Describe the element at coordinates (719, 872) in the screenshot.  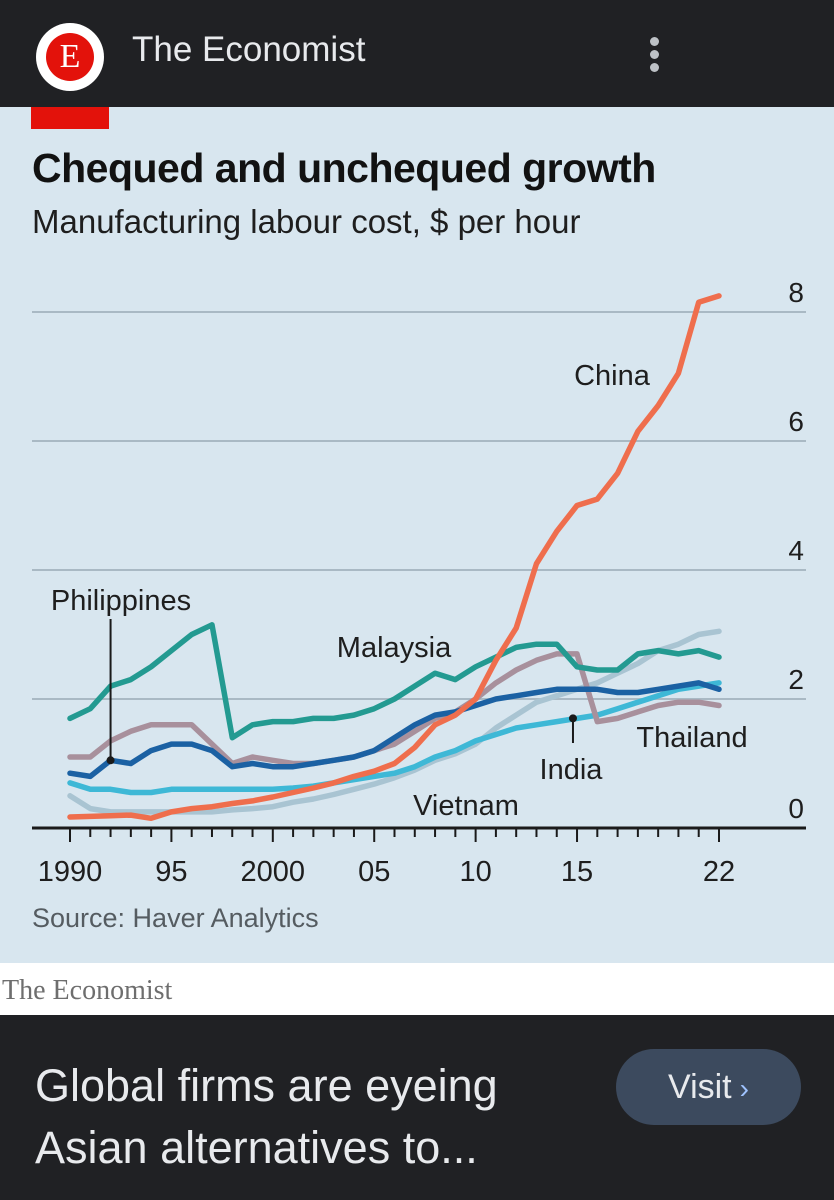
I see `x-tick-label: 22` at that location.